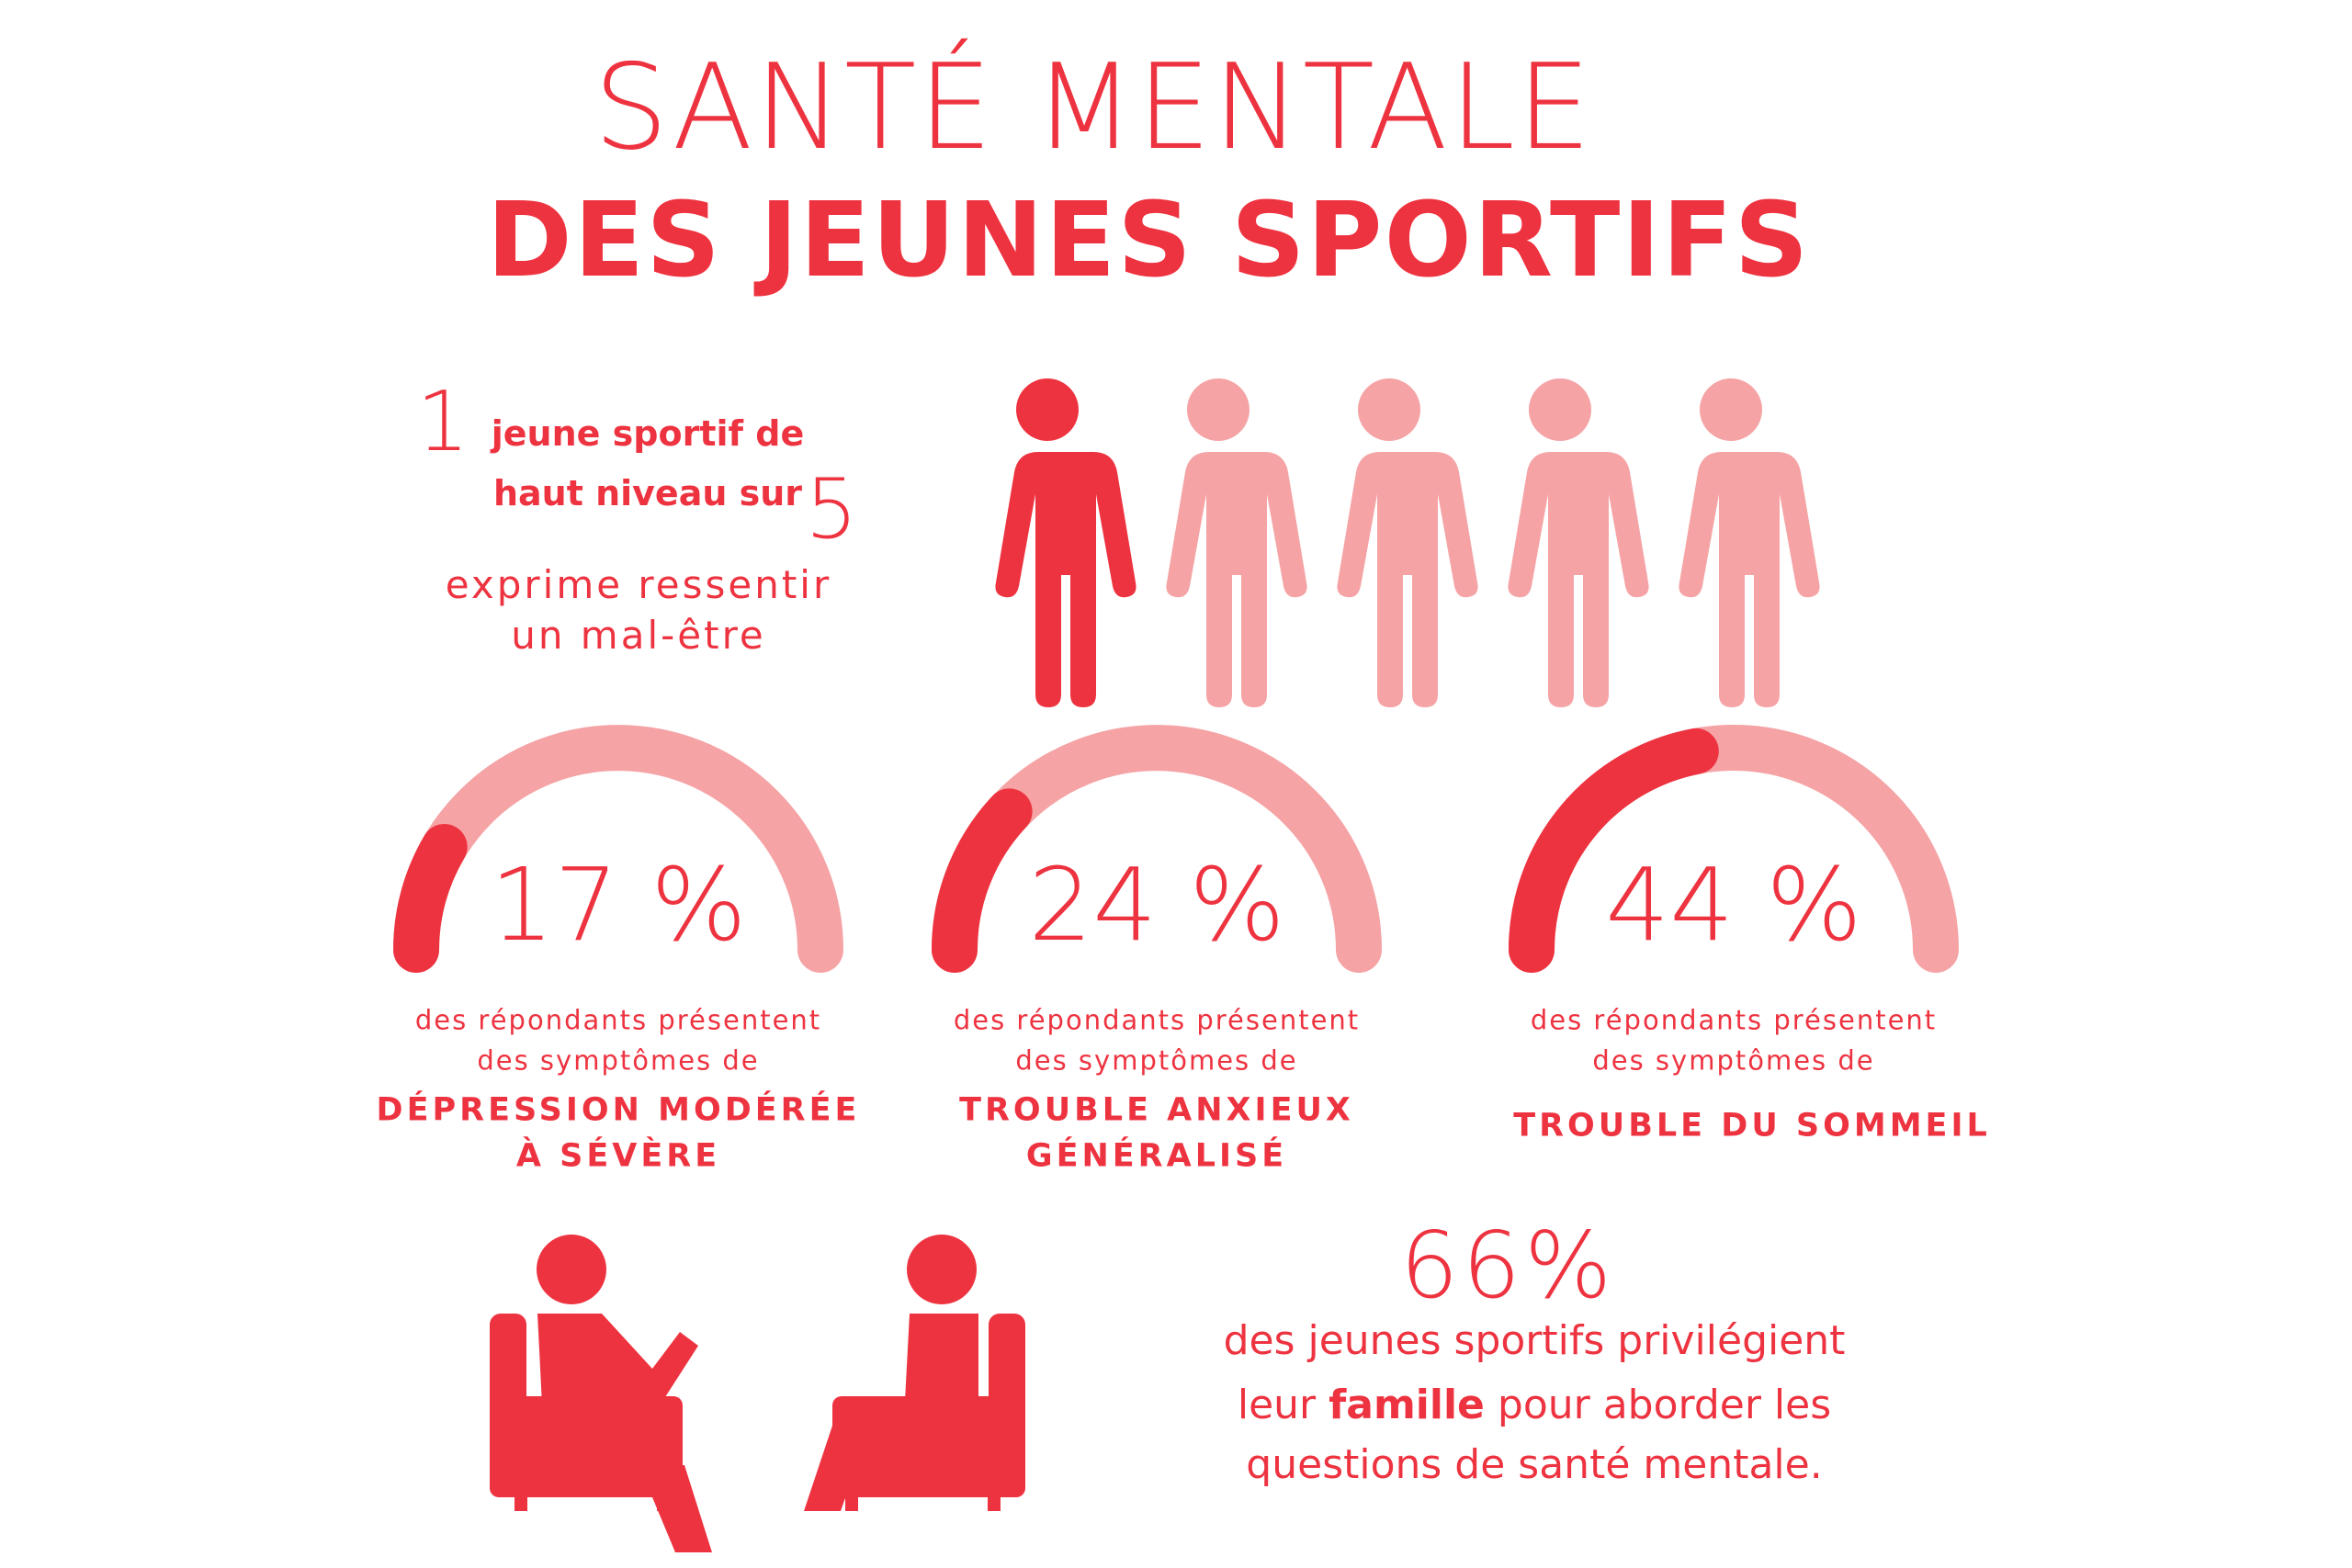  I want to click on armchair-left, so click(601, 1394).